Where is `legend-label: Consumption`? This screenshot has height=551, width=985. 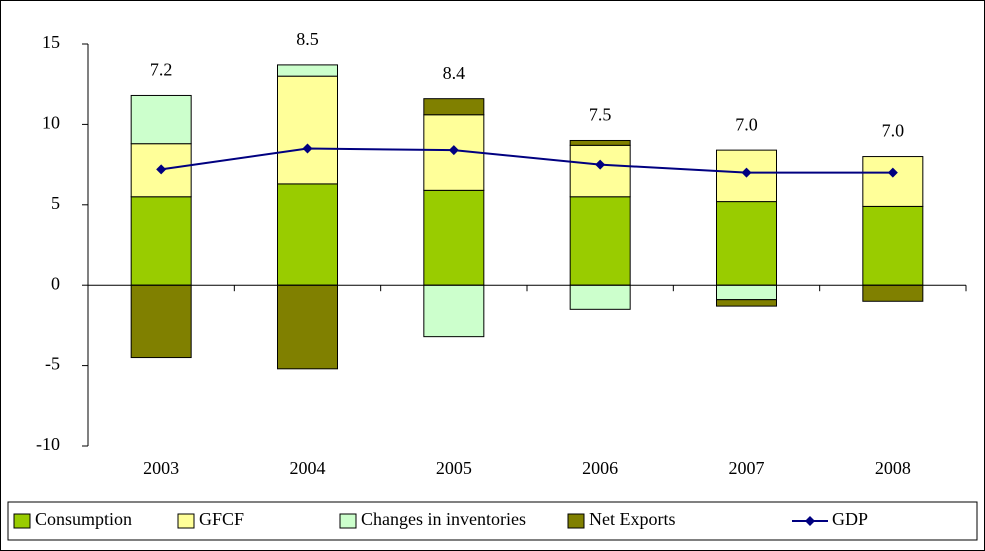 legend-label: Consumption is located at coordinates (83, 519).